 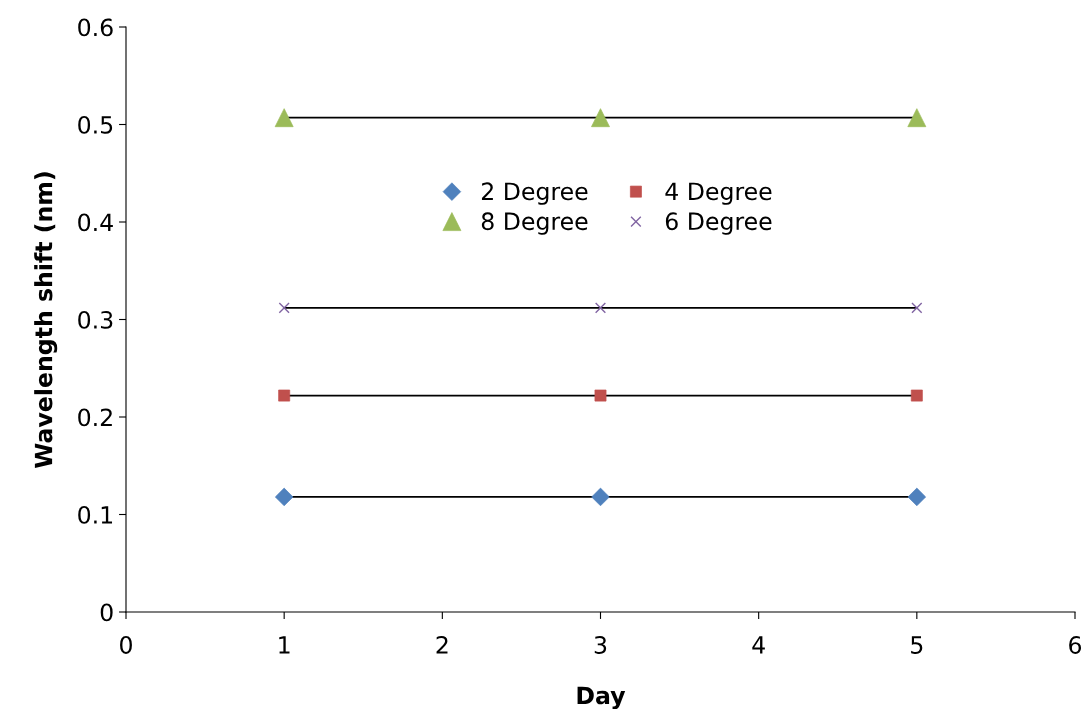 What do you see at coordinates (600, 645) in the screenshot?
I see `x-tick-label: 3` at bounding box center [600, 645].